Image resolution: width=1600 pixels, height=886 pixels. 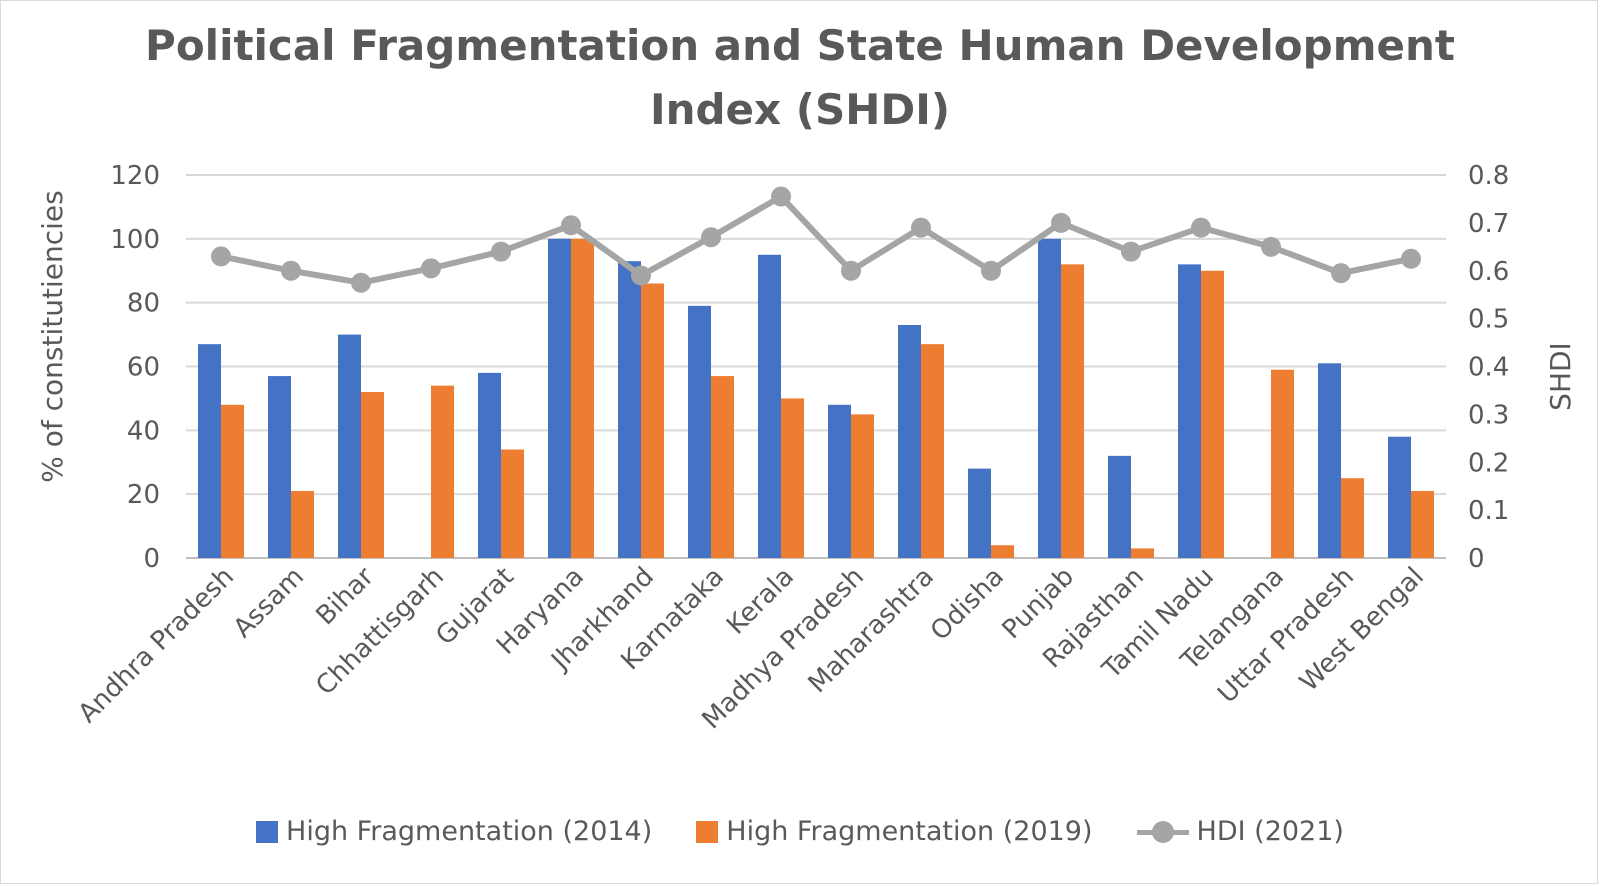 I want to click on y2-tick-label: 0.2, so click(x=1488, y=463).